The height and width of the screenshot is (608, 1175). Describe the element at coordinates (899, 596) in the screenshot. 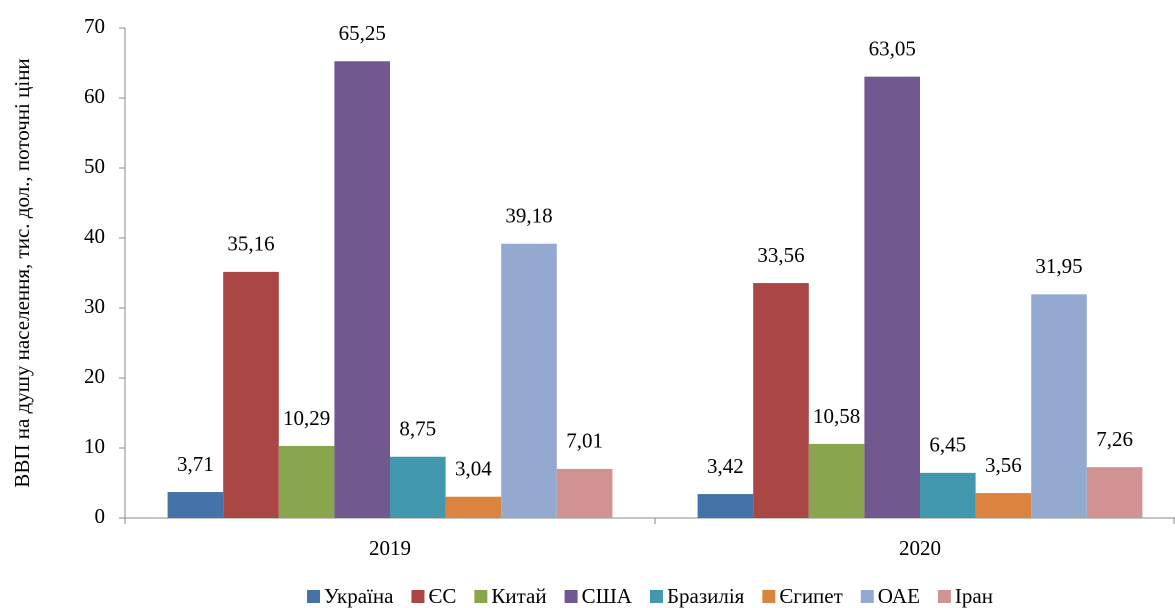

I see `legend-label: ОАЕ` at that location.